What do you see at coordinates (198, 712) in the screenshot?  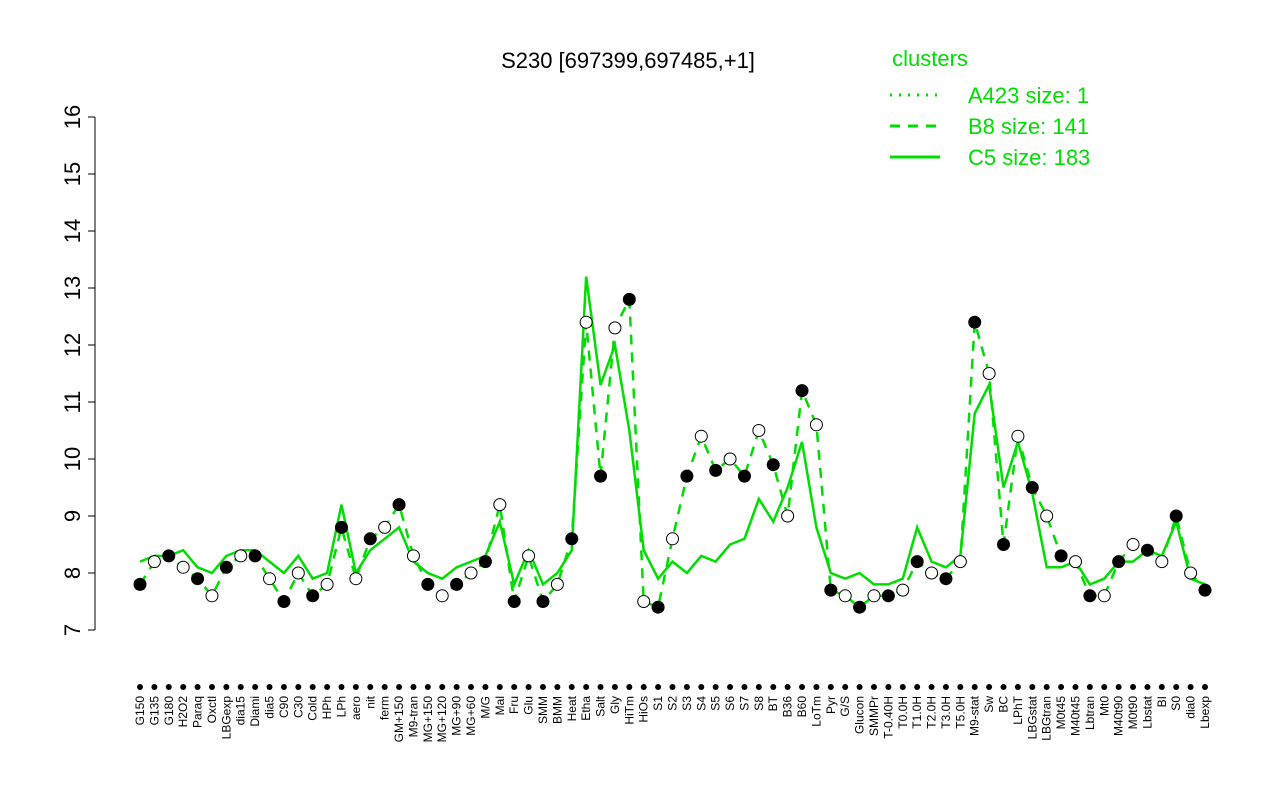 I see `x-tick-label: Paraq` at bounding box center [198, 712].